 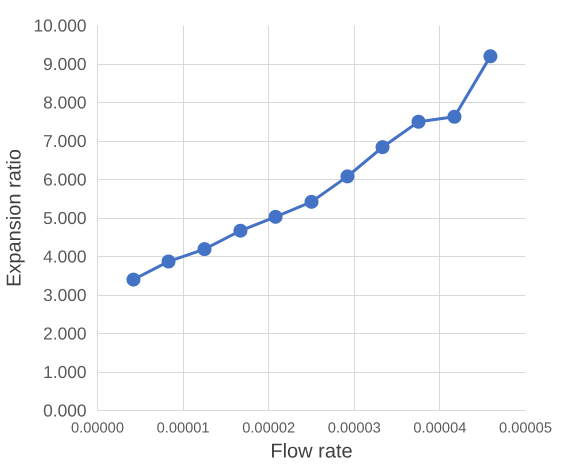 What do you see at coordinates (60, 26) in the screenshot?
I see `y-tick-label: 10.000` at bounding box center [60, 26].